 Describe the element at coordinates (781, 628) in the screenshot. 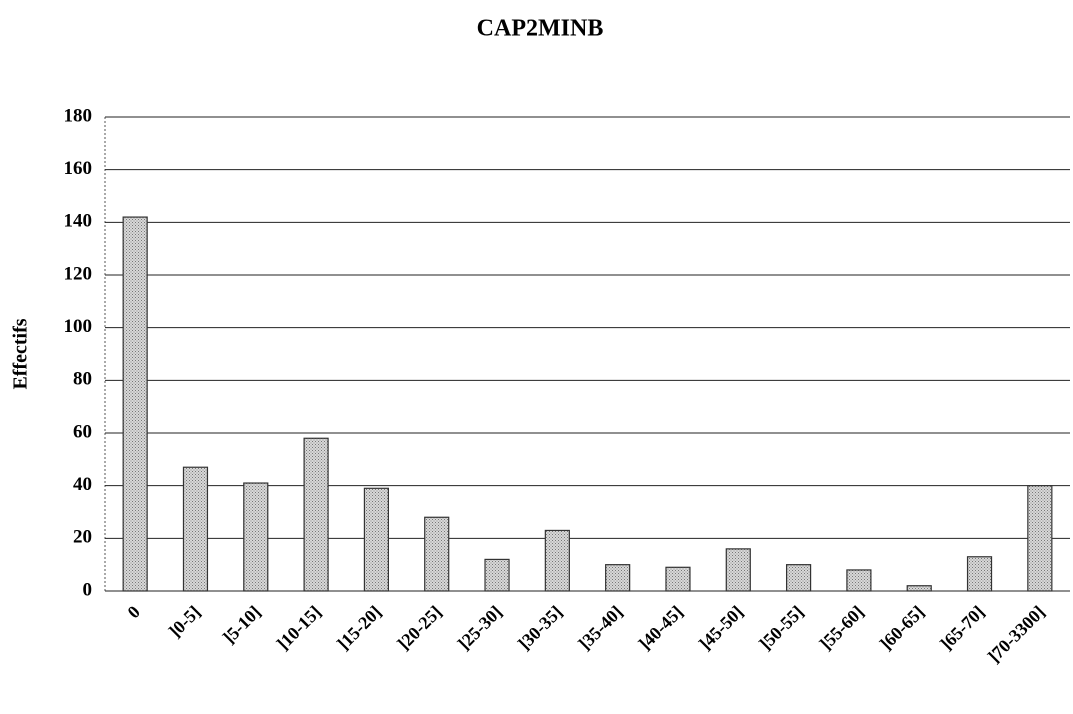

I see `x-tick-label: ]50-55]` at that location.